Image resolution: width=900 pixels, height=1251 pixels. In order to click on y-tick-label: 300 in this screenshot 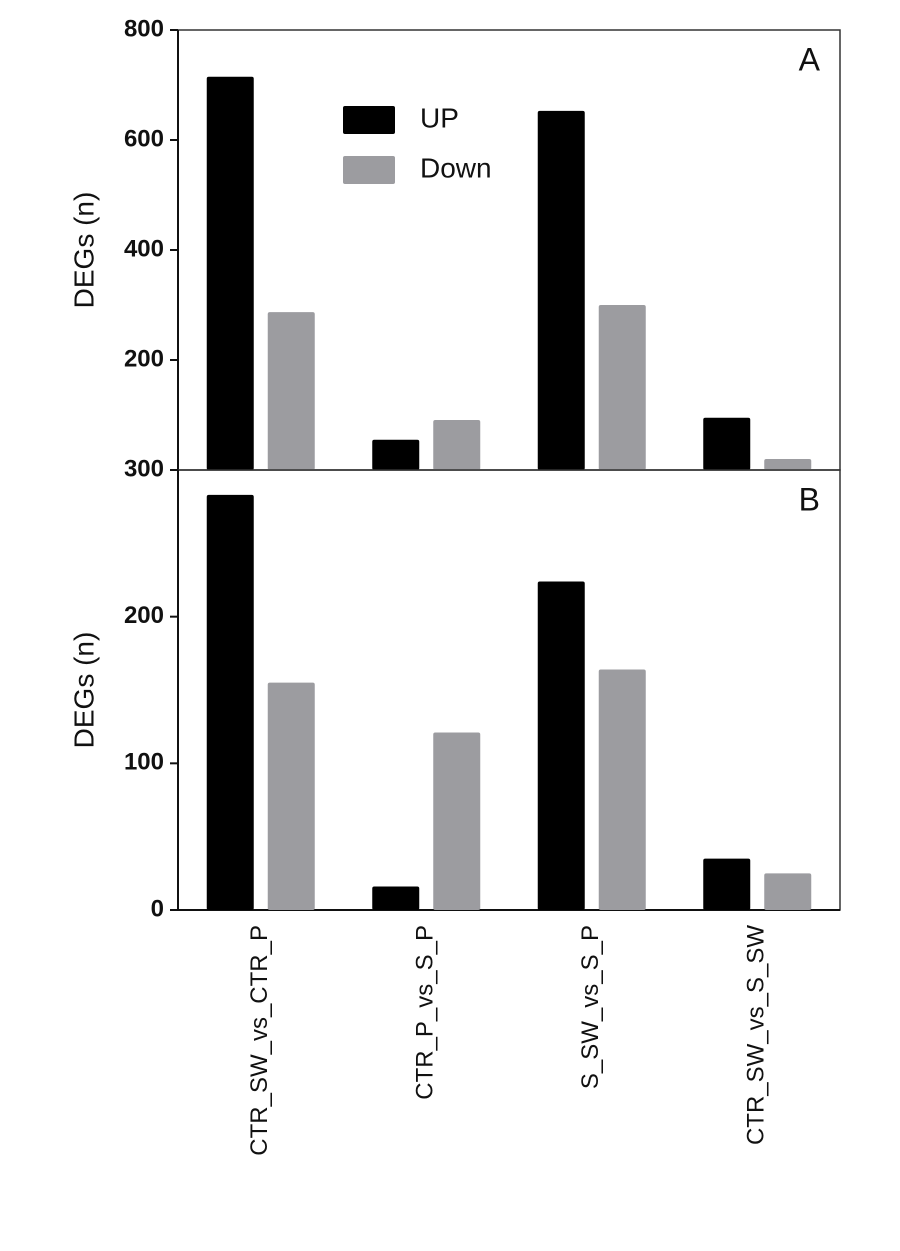, I will do `click(144, 468)`.